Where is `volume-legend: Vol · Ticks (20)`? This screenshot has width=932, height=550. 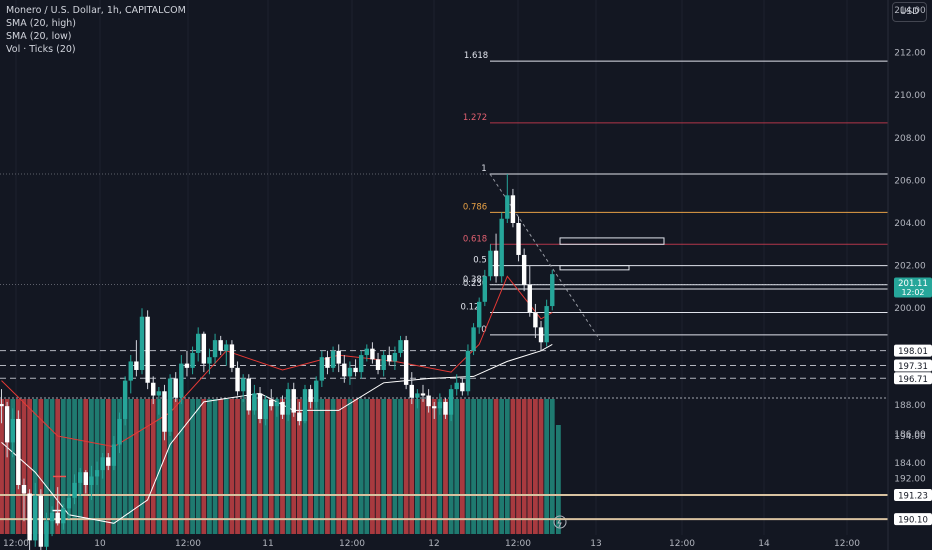
volume-legend: Vol · Ticks (20) is located at coordinates (41, 49).